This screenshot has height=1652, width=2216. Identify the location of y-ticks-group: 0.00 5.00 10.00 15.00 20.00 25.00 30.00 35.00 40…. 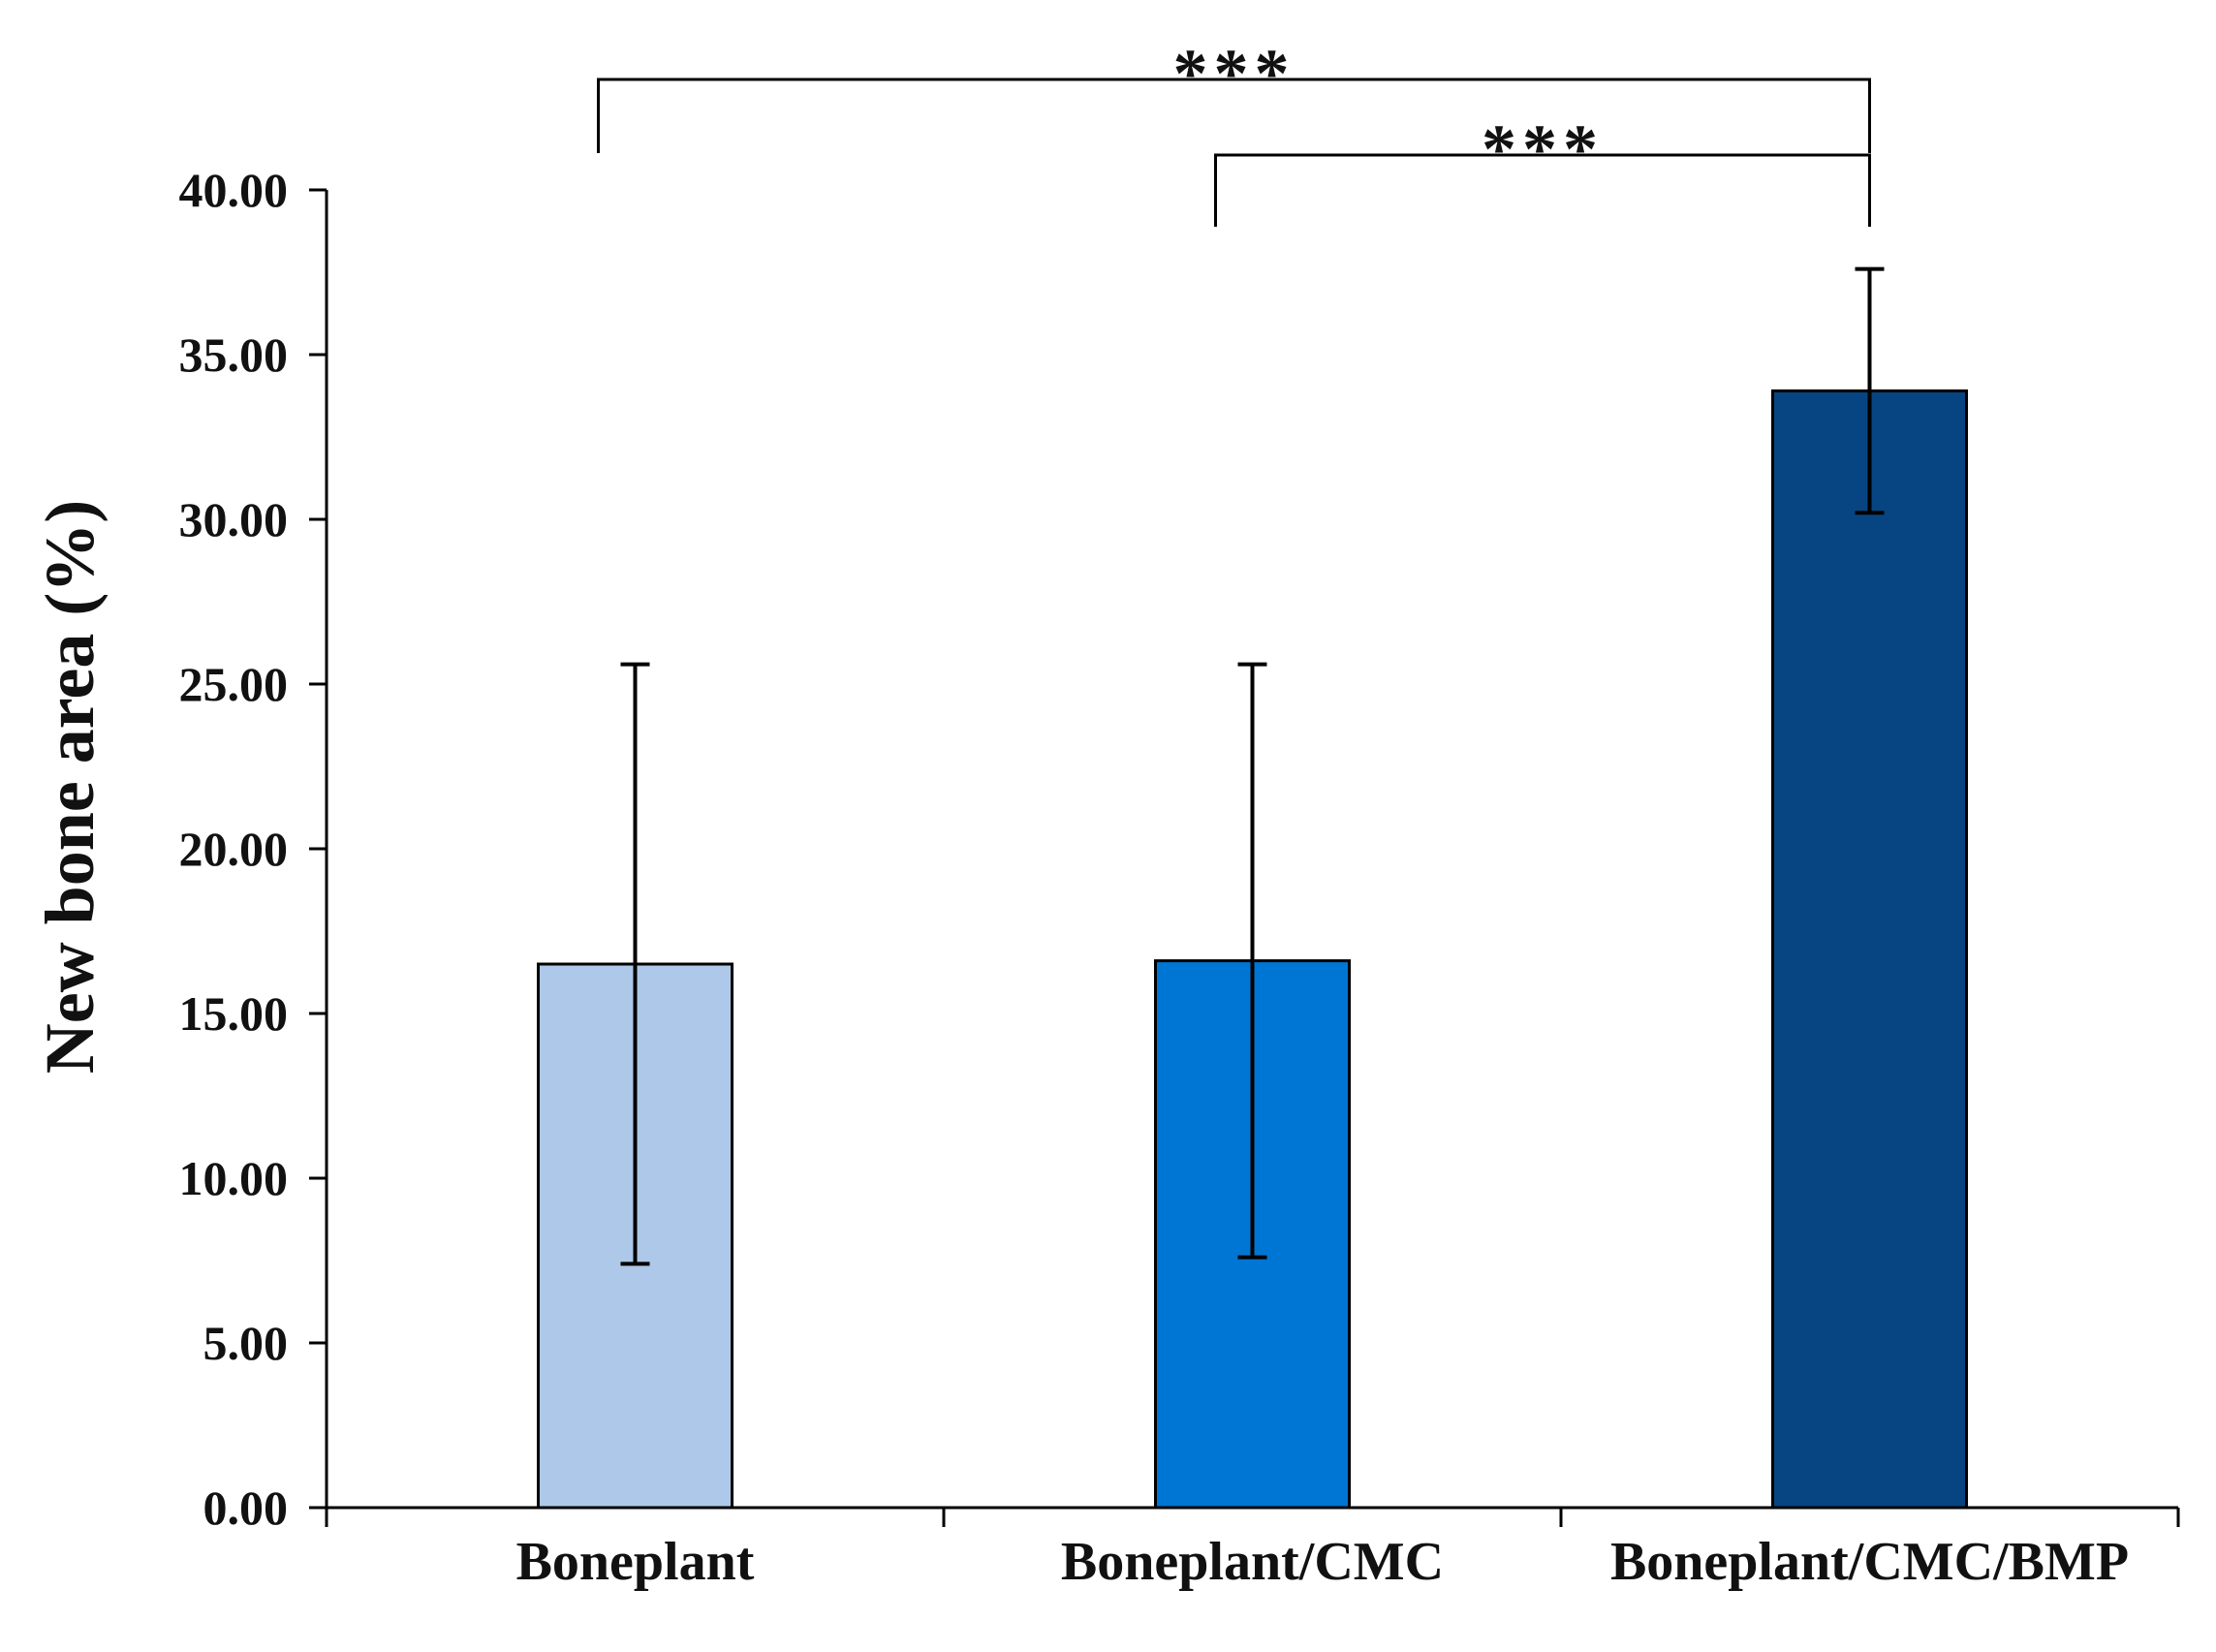
(253, 849).